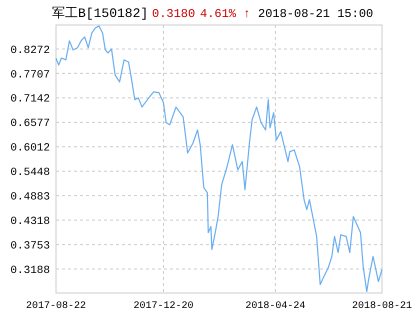  Describe the element at coordinates (30, 50) in the screenshot. I see `y-tick-label: 0.8272` at that location.